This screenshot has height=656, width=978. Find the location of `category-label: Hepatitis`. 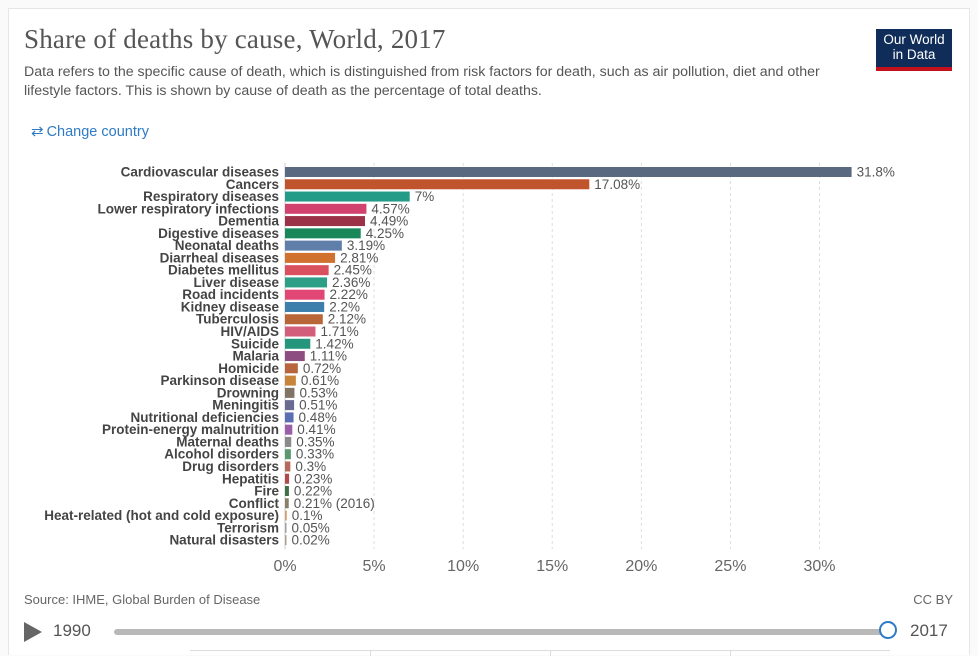

category-label: Hepatitis is located at coordinates (250, 478).